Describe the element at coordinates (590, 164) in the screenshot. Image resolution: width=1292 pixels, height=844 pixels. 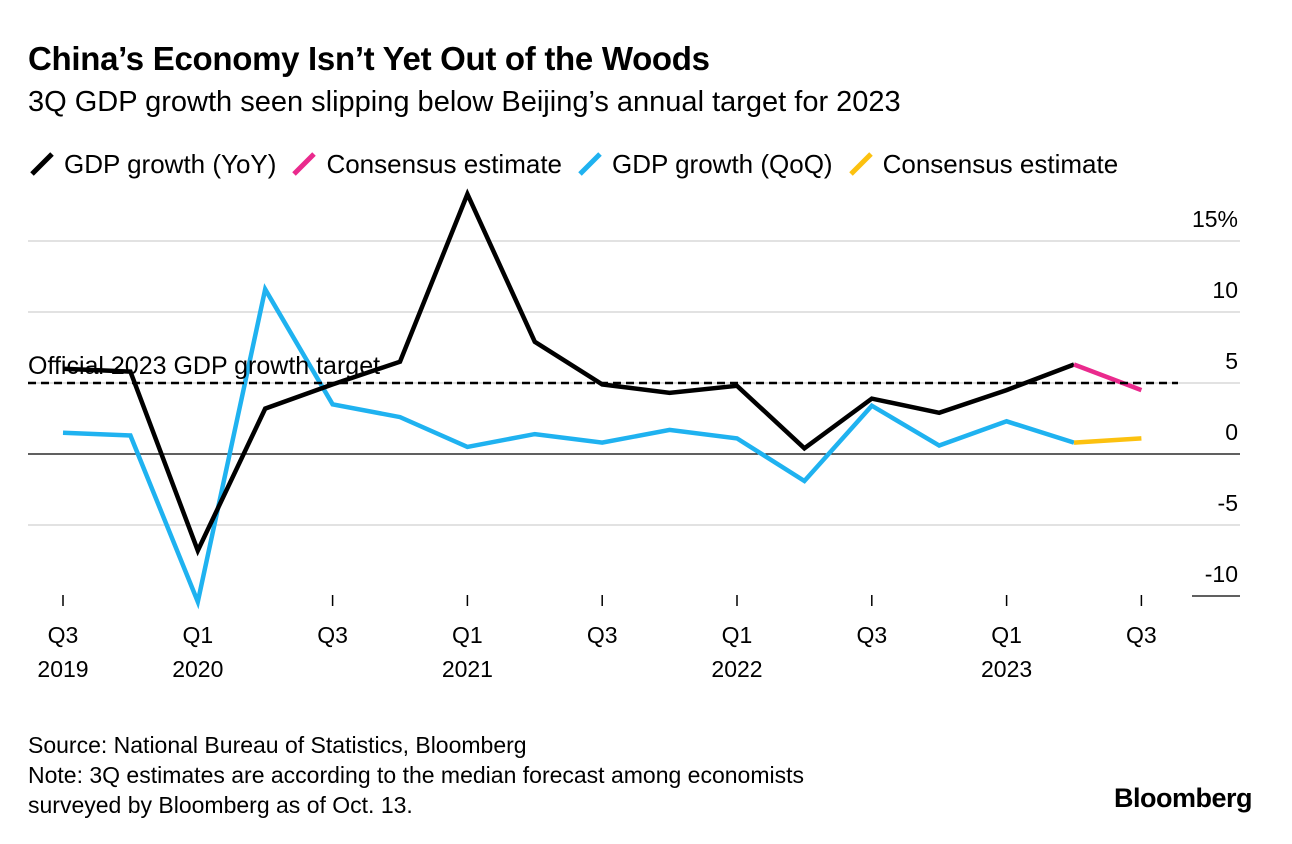
I see `legend-swatch-qoq-icon` at that location.